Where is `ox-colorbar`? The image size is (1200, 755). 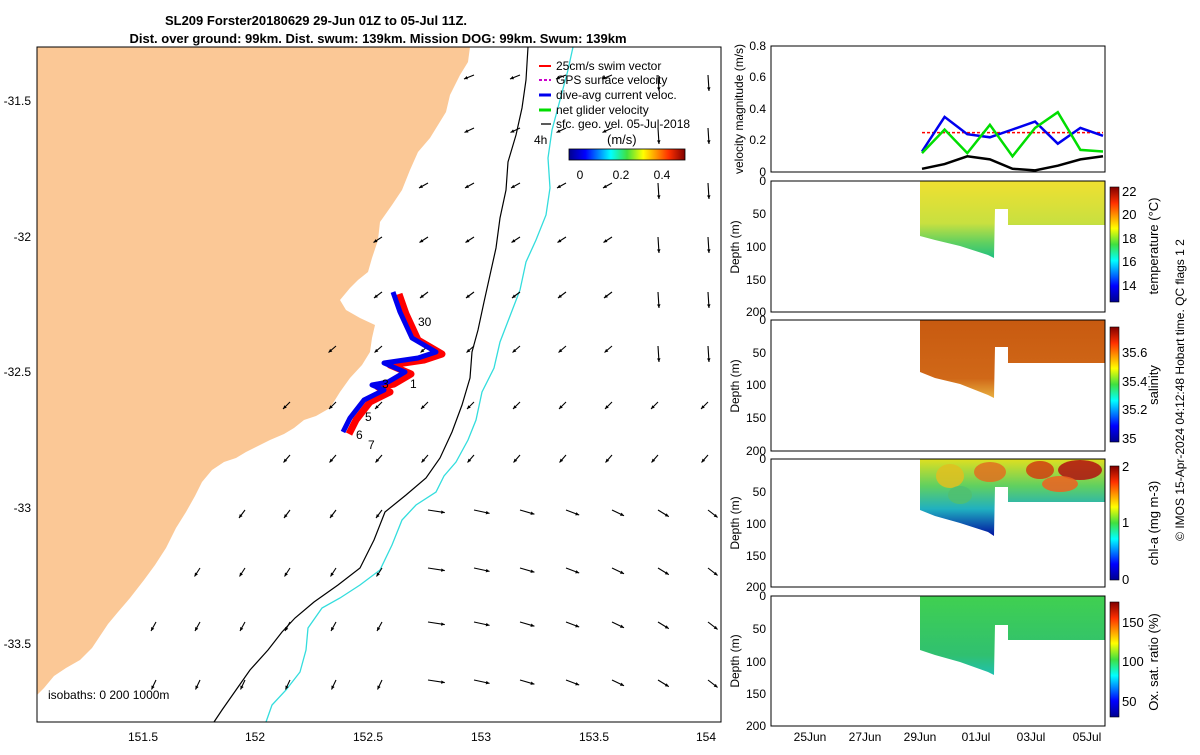
ox-colorbar is located at coordinates (1114, 659).